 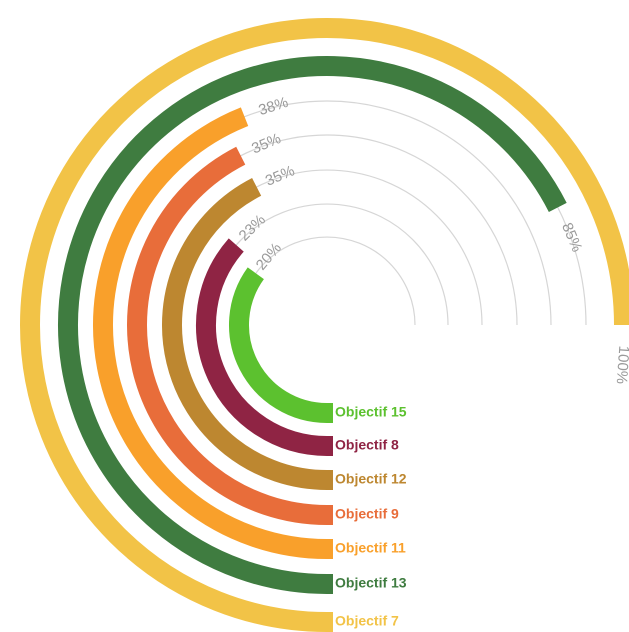 What do you see at coordinates (367, 445) in the screenshot?
I see `series-label: Objectif 8` at bounding box center [367, 445].